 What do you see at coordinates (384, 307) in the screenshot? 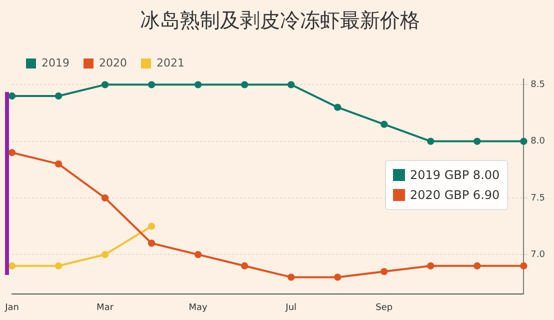
I see `x-tick-label: Sep` at bounding box center [384, 307].